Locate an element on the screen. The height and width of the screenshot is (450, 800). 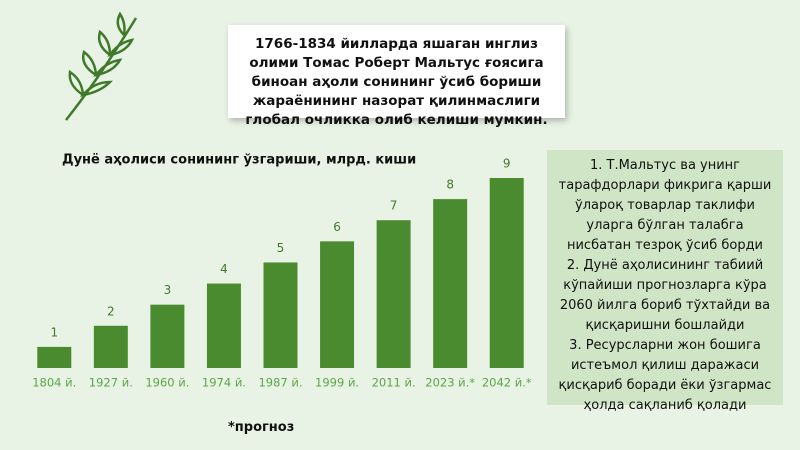
x-tick-label: 2042 й.* is located at coordinates (507, 383).